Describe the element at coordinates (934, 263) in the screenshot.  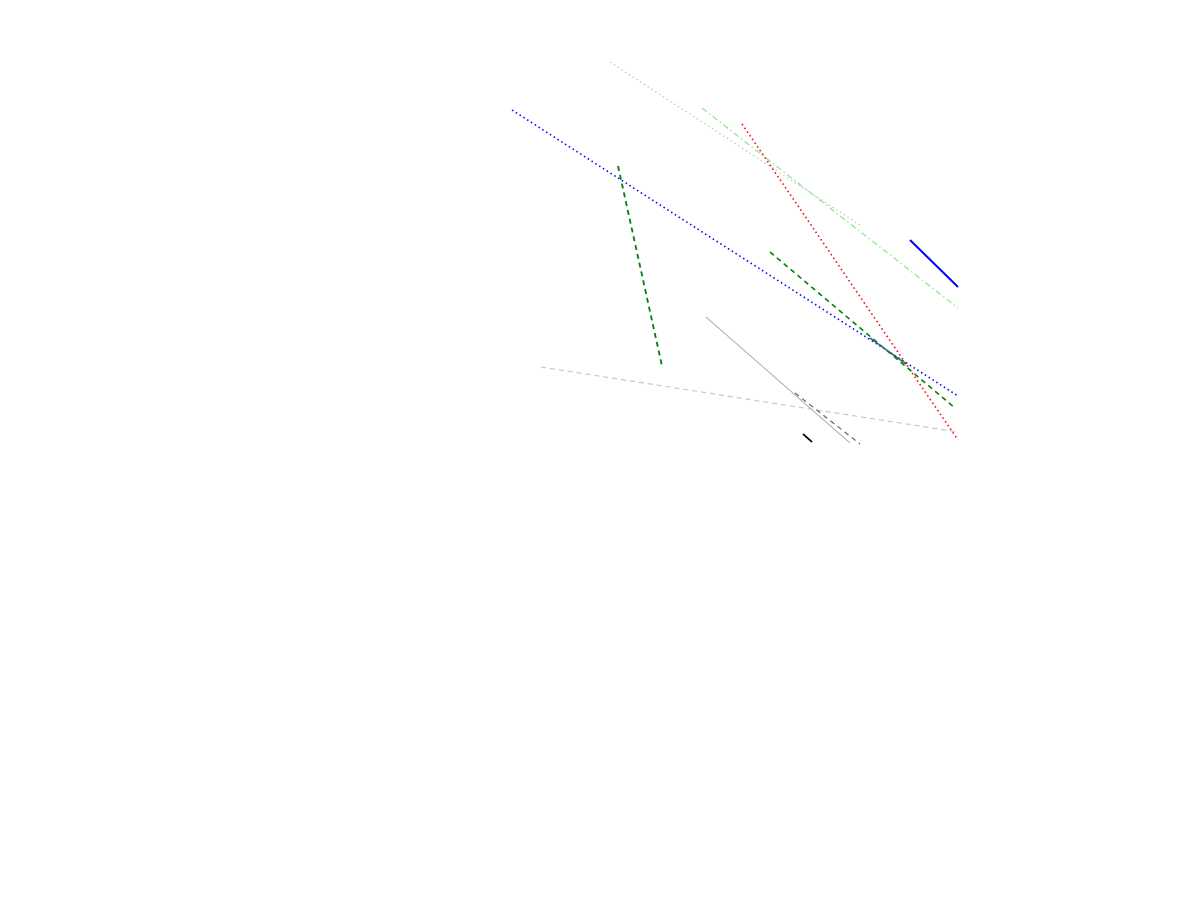
I see `blue-solid-line` at that location.